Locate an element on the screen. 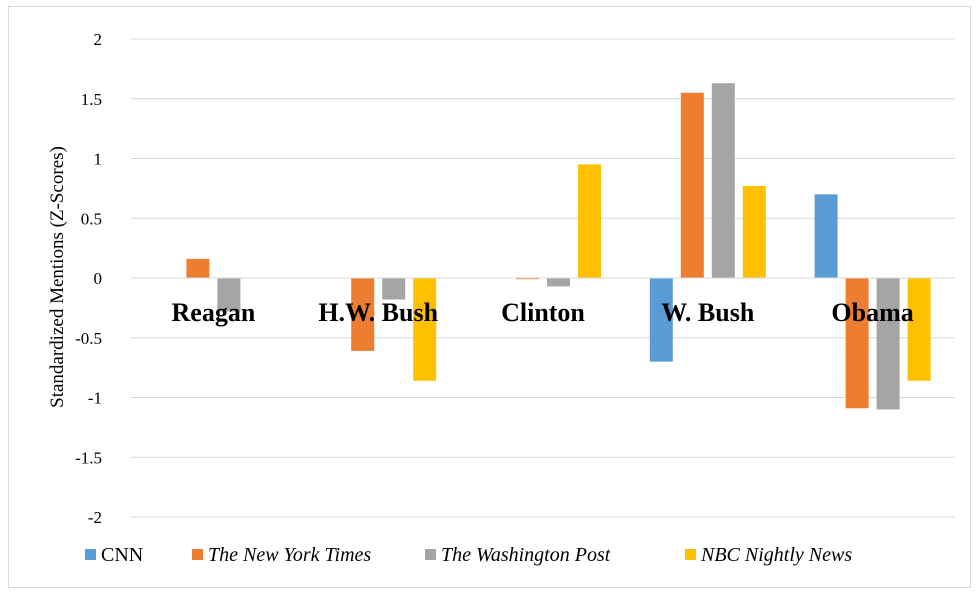 The image size is (977, 592). category-label: Obama is located at coordinates (872, 312).